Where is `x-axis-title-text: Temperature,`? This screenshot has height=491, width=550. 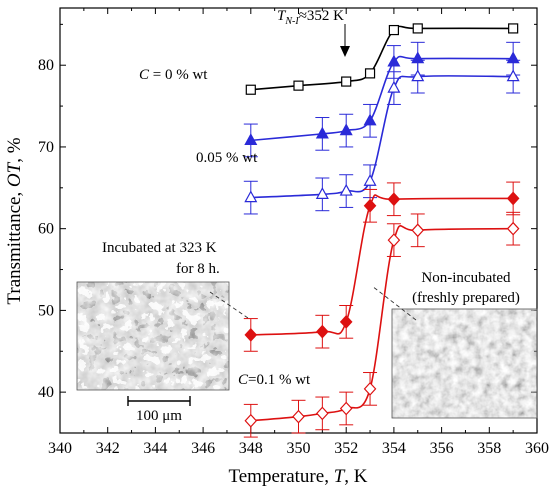
x-axis-title-text: Temperature, is located at coordinates (280, 476).